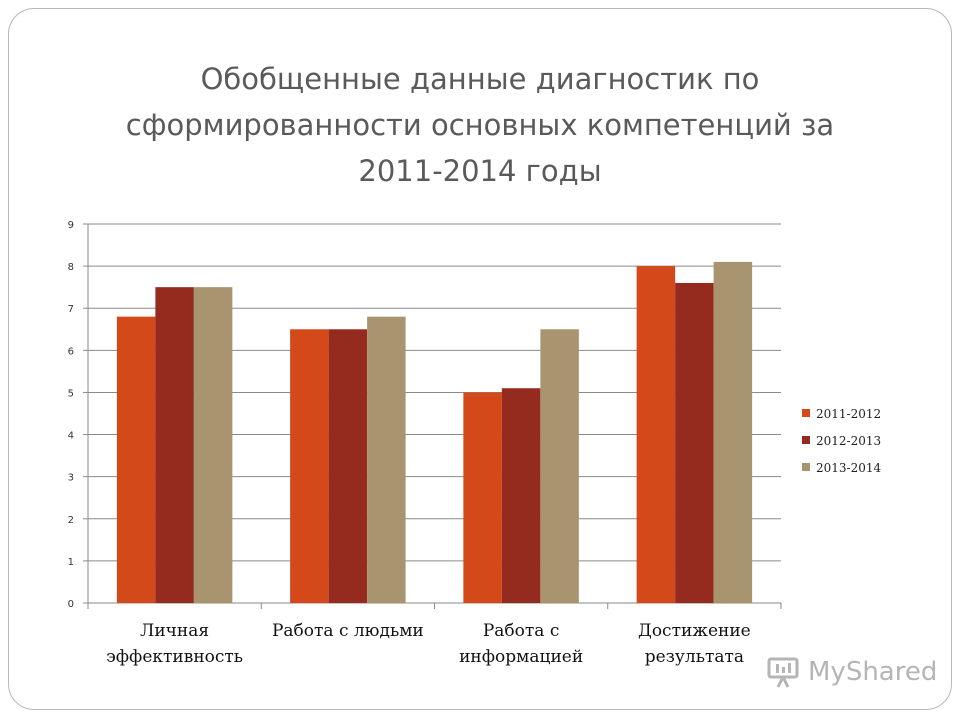  What do you see at coordinates (848, 468) in the screenshot?
I see `legend-label: 2013-2014` at bounding box center [848, 468].